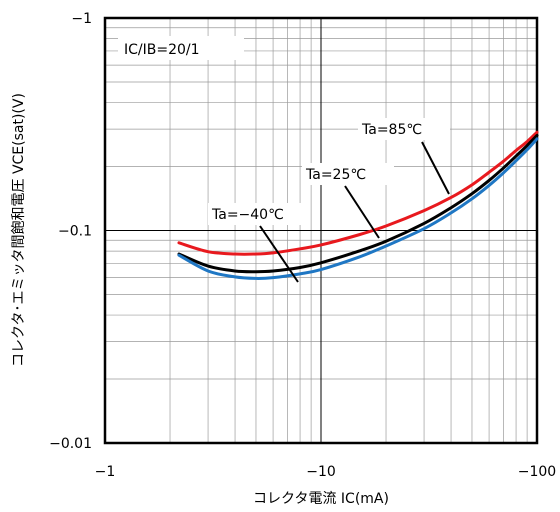  Describe the element at coordinates (81, 19) in the screenshot. I see `y-tick-label: −1` at that location.